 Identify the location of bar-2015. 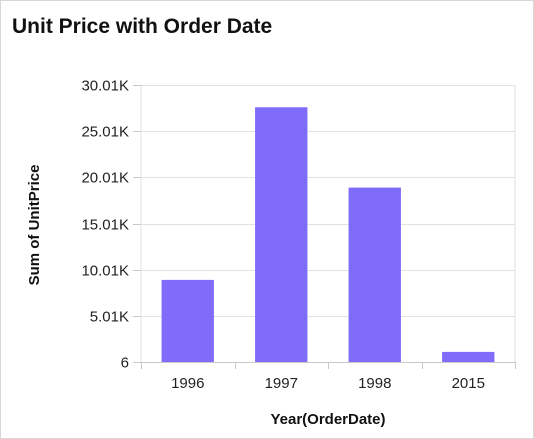
(468, 356).